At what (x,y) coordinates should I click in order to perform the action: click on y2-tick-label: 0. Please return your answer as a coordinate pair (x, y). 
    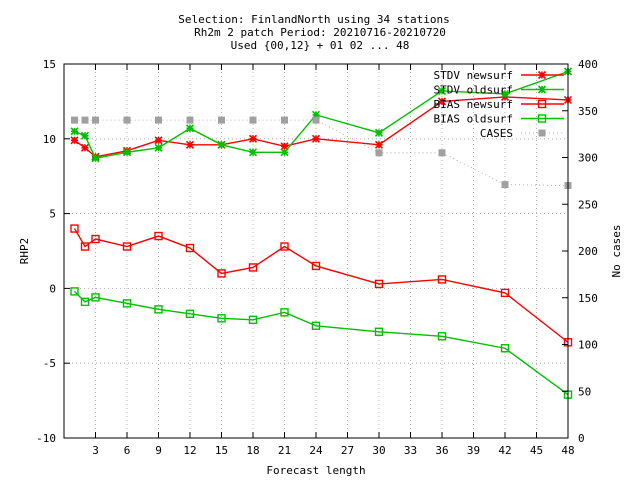
    Looking at the image, I should click on (581, 438).